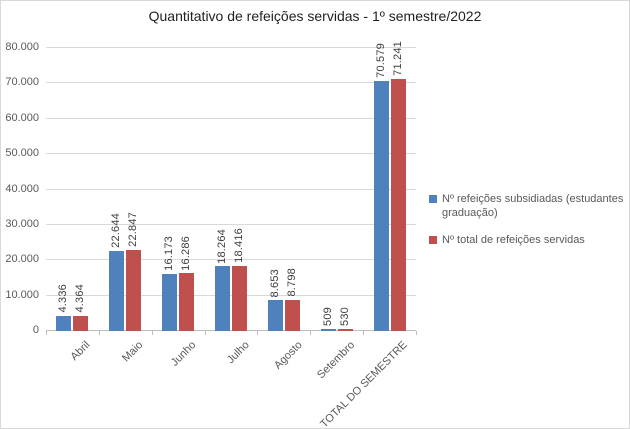  Describe the element at coordinates (22, 259) in the screenshot. I see `y-tick-label: 20.000` at that location.